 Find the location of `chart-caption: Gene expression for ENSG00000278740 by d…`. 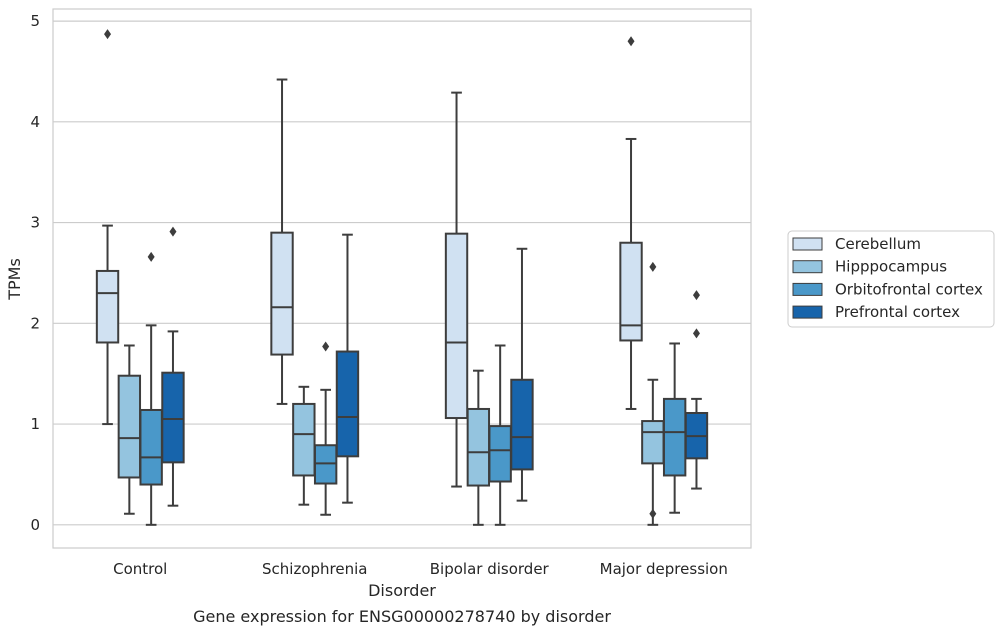

chart-caption: Gene expression for ENSG00000278740 by d… is located at coordinates (402, 616).